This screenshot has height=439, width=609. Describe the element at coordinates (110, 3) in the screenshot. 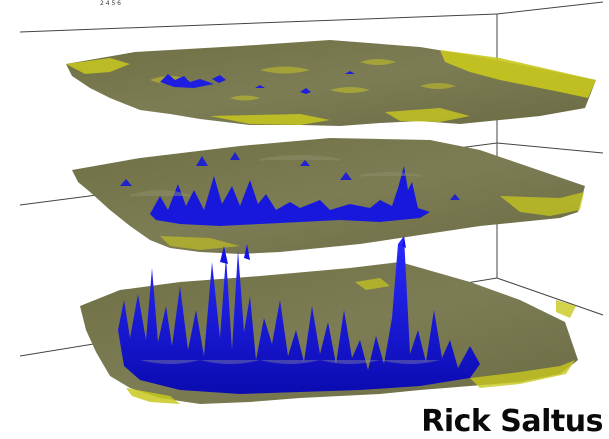

I see `axis-tick-fragment: 2 4 5 6` at that location.